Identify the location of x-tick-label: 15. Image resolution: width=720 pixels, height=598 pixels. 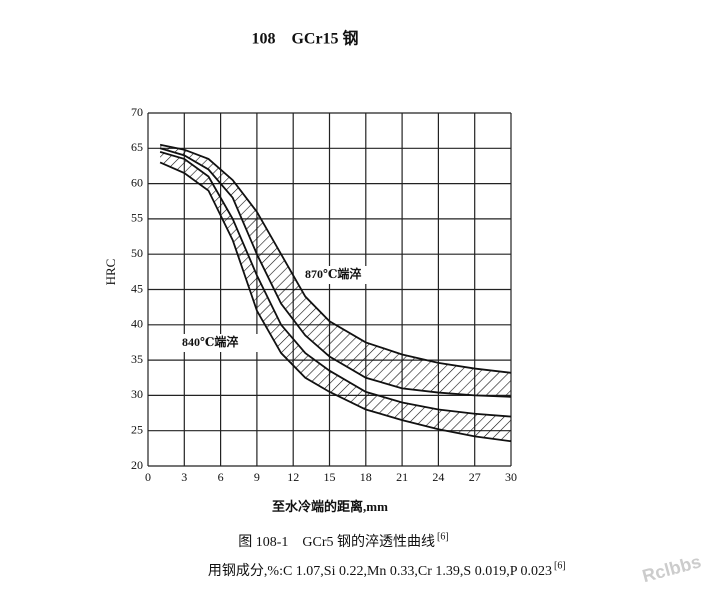
(330, 477).